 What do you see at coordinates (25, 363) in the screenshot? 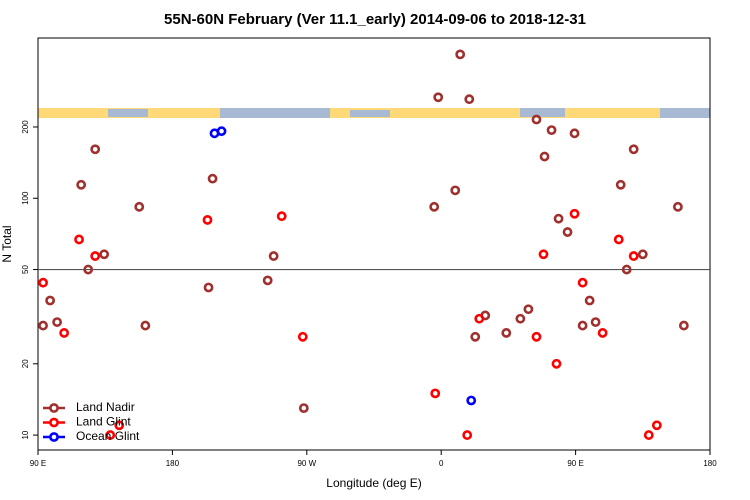
I see `y-tick-label: 20` at bounding box center [25, 363].